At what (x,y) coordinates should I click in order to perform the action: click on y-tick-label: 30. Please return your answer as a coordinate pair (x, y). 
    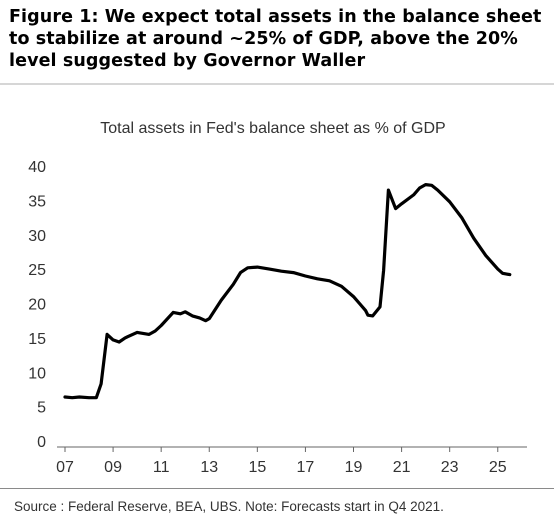
    Looking at the image, I should click on (37, 236).